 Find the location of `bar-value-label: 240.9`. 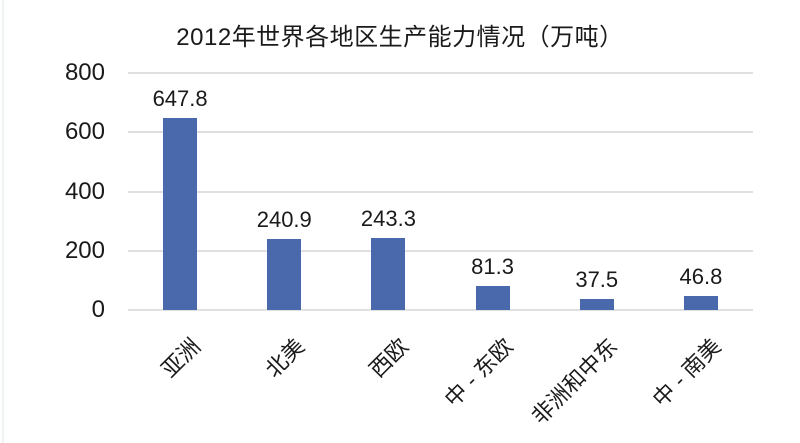

bar-value-label: 240.9 is located at coordinates (284, 219).